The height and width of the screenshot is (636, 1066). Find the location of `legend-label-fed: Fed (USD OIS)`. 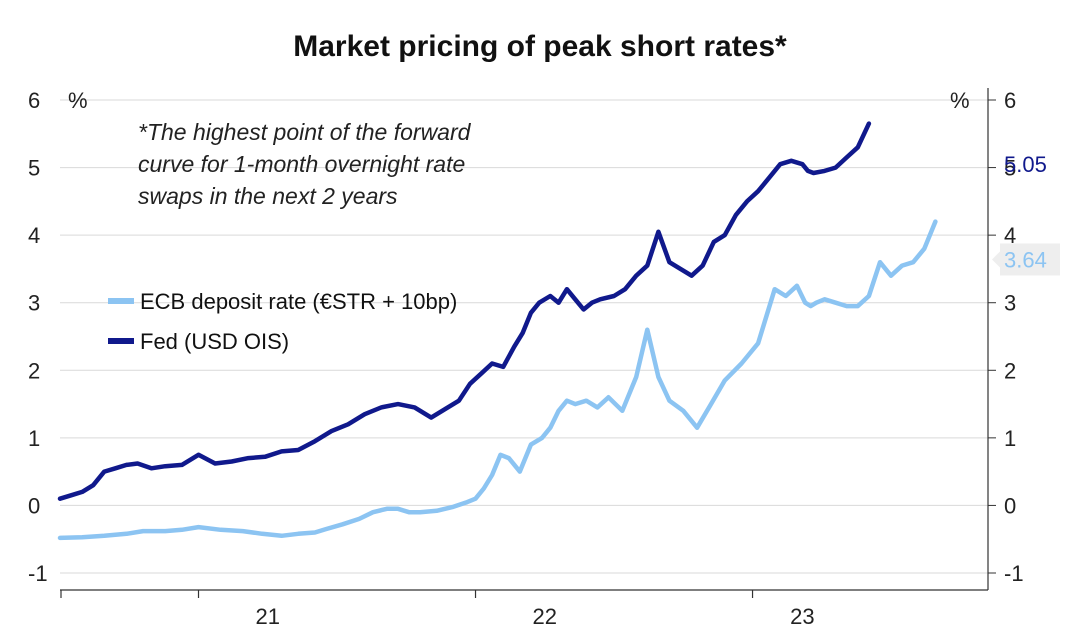

legend-label-fed: Fed (USD OIS) is located at coordinates (214, 341).